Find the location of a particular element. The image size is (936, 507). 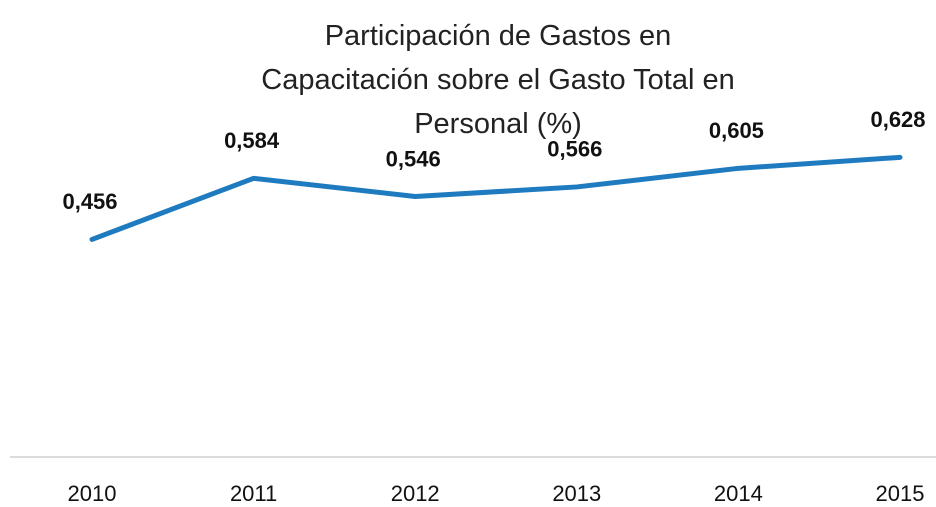

x-tick-label: 2015 is located at coordinates (900, 493).